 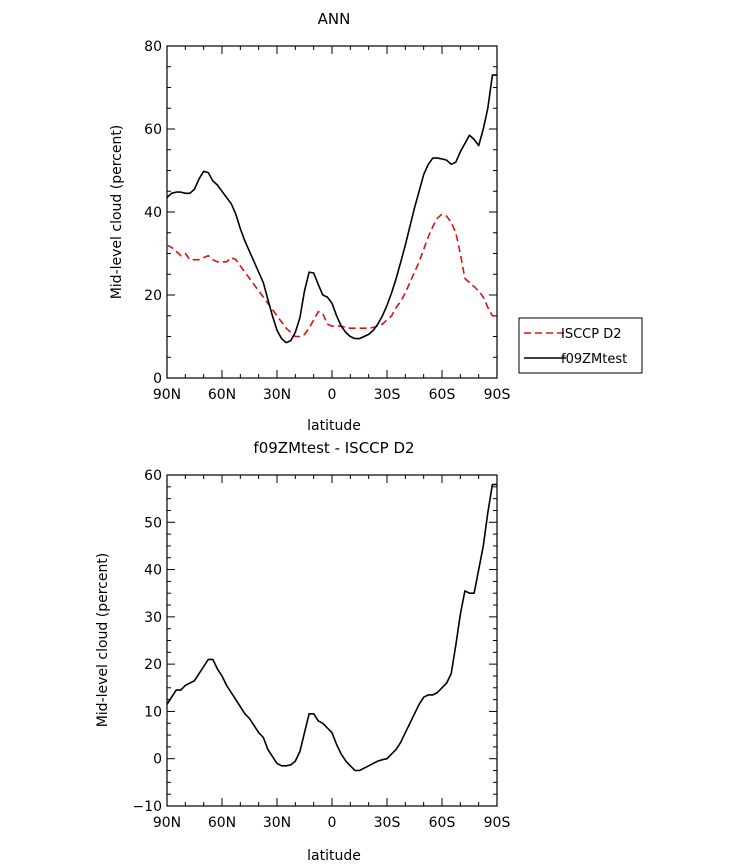 I want to click on top-y-axis-label: Mid-level cloud (percent), so click(x=117, y=212).